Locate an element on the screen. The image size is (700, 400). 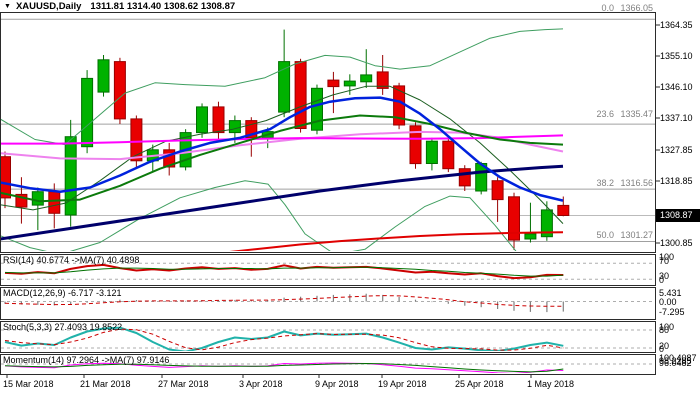
rsi-ma is located at coordinates (284, 271).